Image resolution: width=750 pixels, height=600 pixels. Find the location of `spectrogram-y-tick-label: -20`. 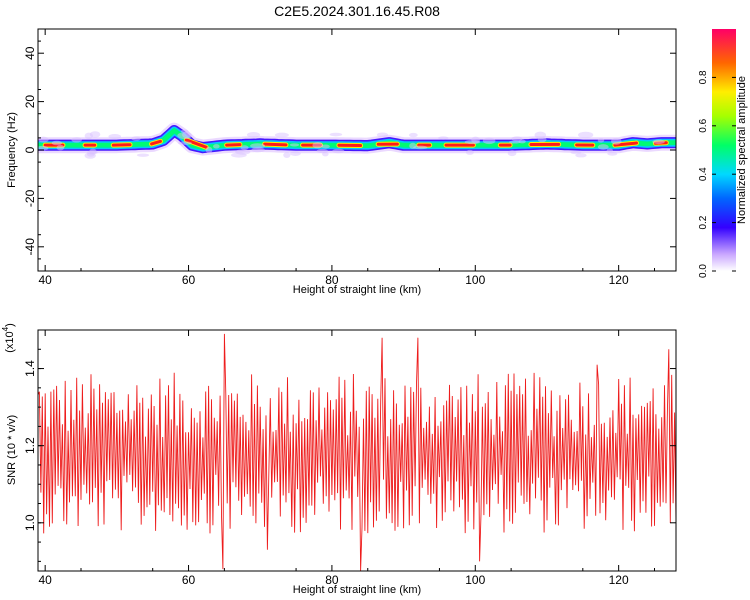

spectrogram-y-tick-label: -20 is located at coordinates (30, 198).